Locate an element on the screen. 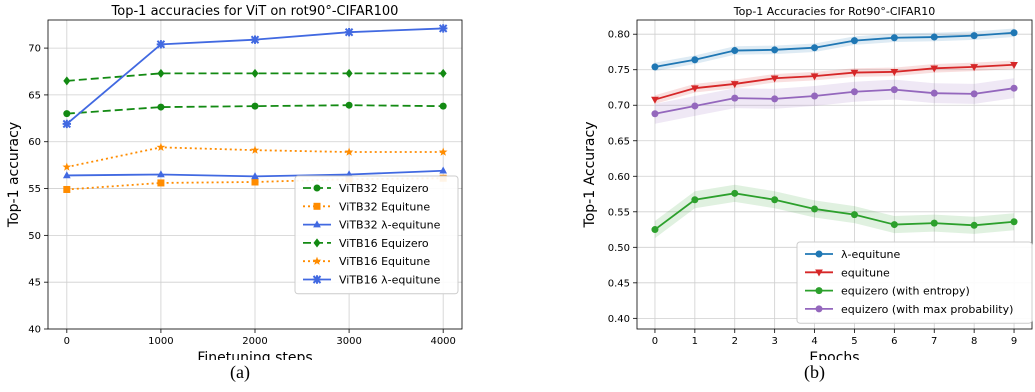 The height and width of the screenshot is (392, 1035). y-tick-label: 0.40 is located at coordinates (619, 319).